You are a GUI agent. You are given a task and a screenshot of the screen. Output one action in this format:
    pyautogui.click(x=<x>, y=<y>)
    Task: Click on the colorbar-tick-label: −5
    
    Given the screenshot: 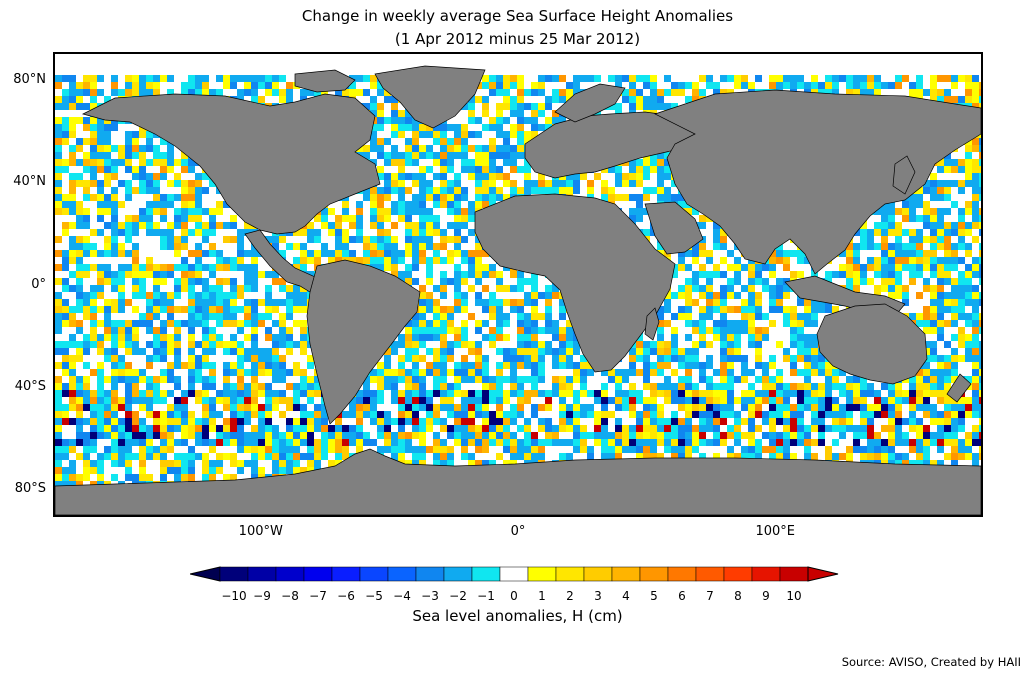 What is the action you would take?
    pyautogui.click(x=374, y=596)
    